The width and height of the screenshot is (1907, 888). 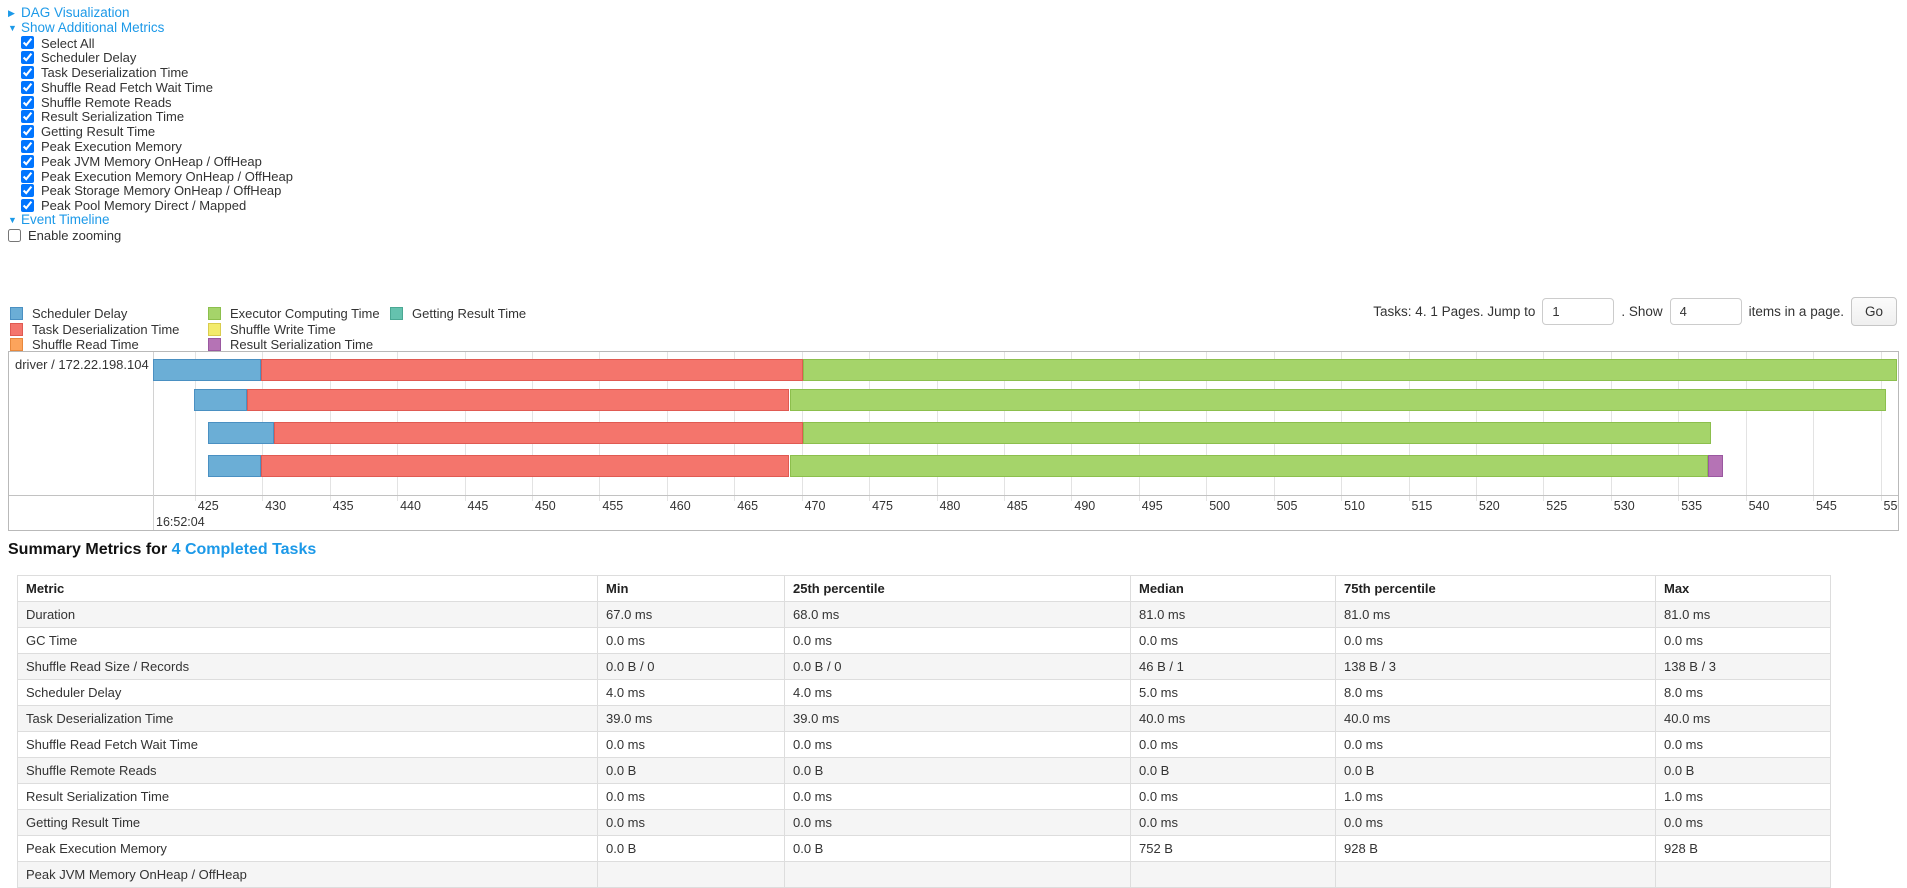 I want to click on task-bar-segment-result-serialization, so click(x=1715, y=466).